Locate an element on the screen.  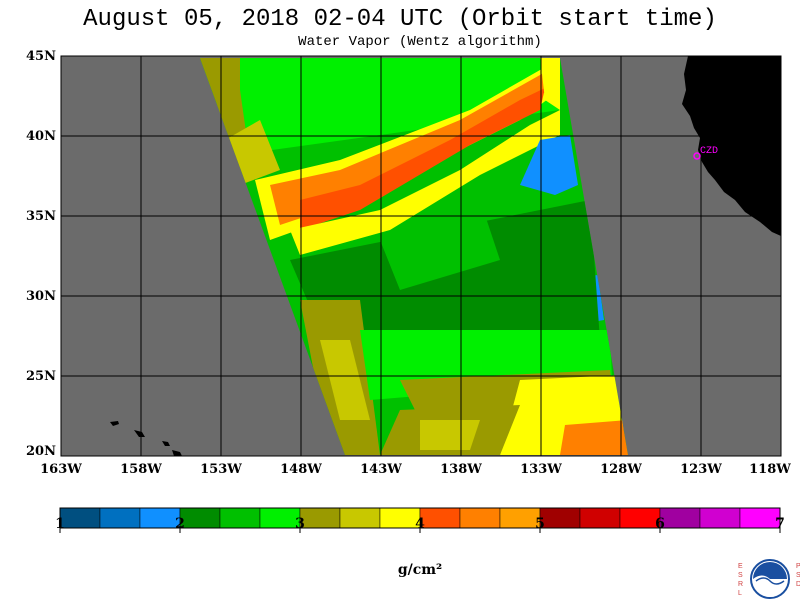
lat-label: 20N is located at coordinates (41, 451).